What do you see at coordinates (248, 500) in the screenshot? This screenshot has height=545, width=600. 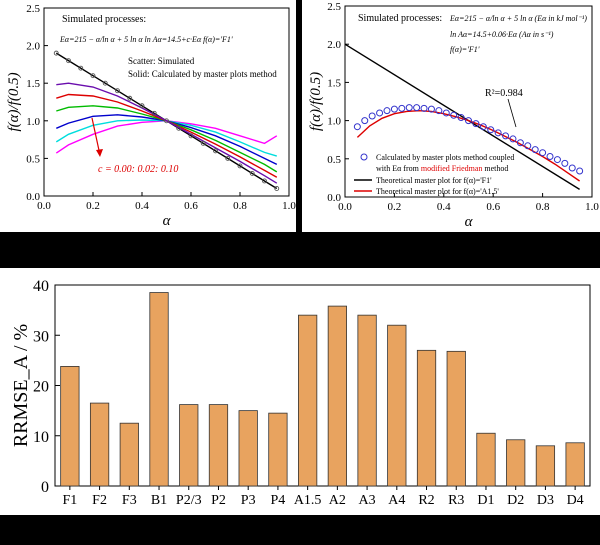 I see `x-tick-label: P3` at bounding box center [248, 500].